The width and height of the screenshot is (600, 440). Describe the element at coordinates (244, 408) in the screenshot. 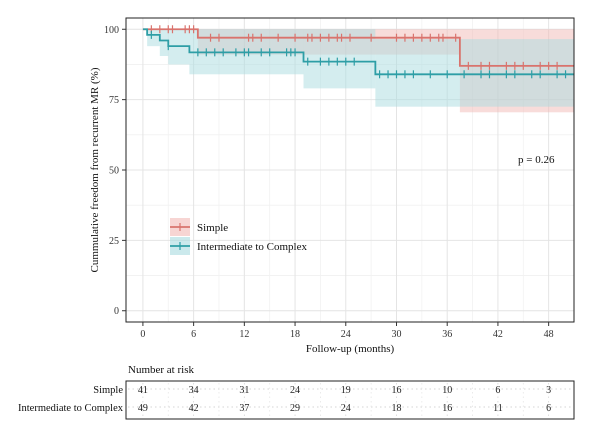

I see `risk-count: 37` at that location.